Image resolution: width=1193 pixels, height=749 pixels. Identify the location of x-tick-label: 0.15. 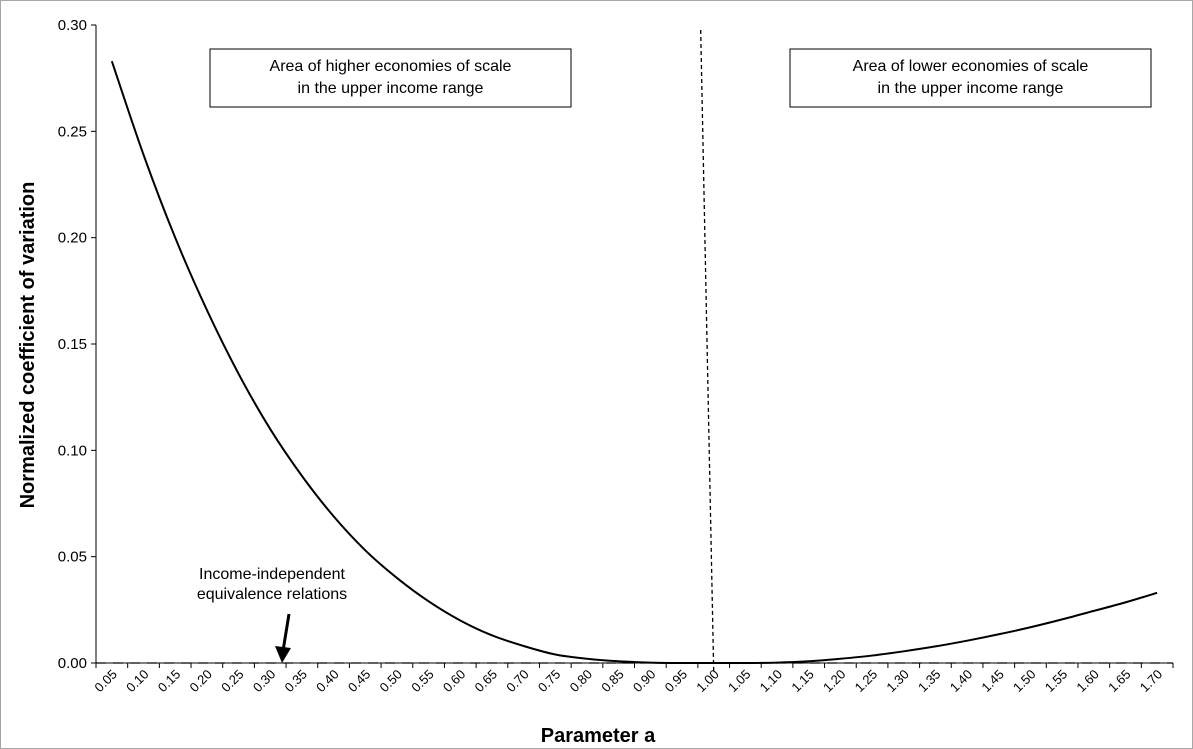
(169, 681).